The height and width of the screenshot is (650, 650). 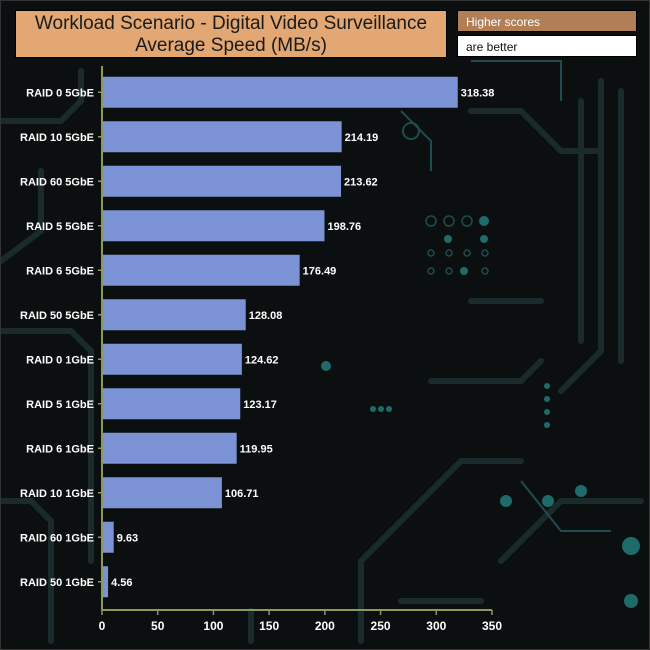 I want to click on category-label: RAID 10 1GbE, so click(x=57, y=494).